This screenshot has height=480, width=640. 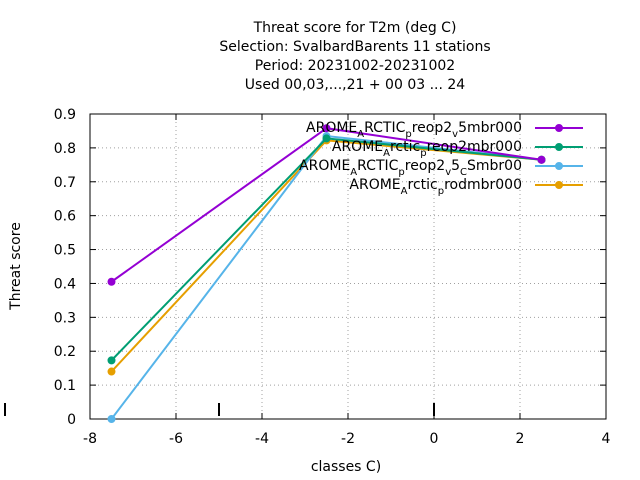 I want to click on x-tick-label: -8, so click(x=90, y=439).